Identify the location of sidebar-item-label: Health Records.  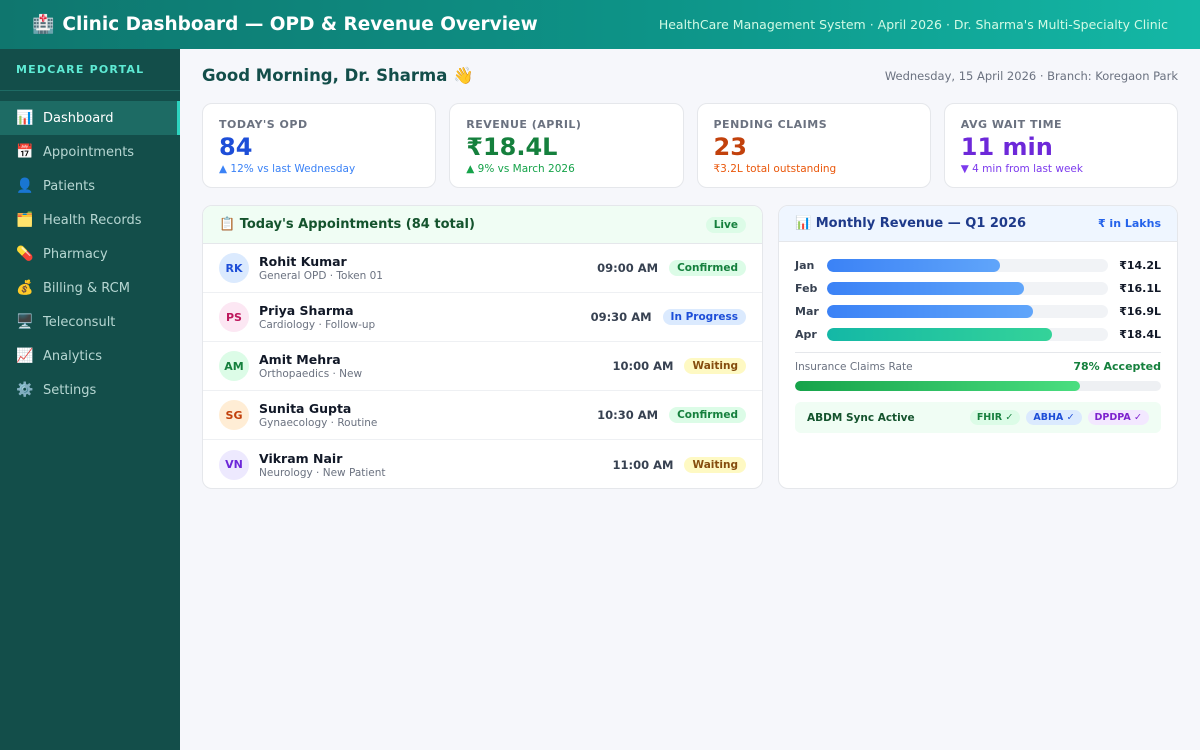
(92, 220).